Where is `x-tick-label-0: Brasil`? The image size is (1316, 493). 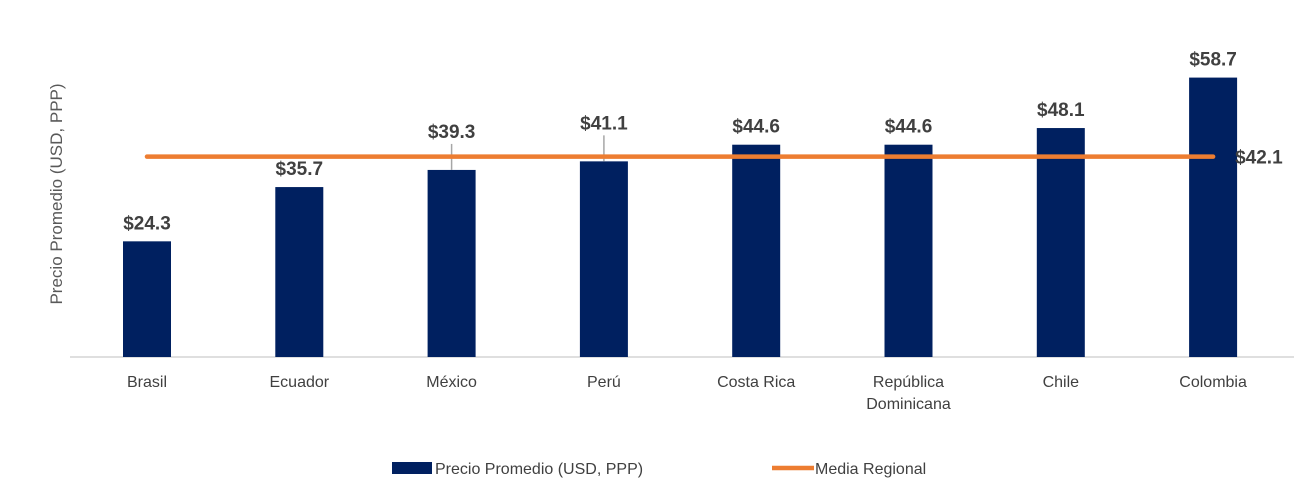 x-tick-label-0: Brasil is located at coordinates (147, 382).